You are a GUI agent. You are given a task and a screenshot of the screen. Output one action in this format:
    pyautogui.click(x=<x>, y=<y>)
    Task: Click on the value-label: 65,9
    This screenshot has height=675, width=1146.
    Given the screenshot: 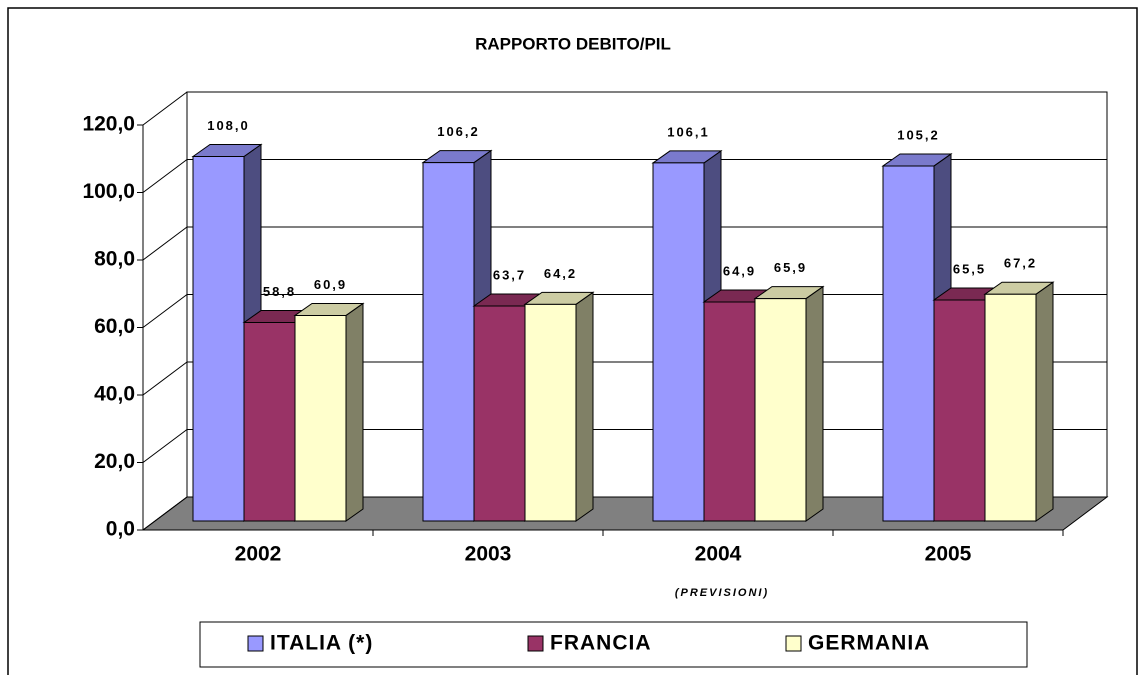 What is the action you would take?
    pyautogui.click(x=790, y=267)
    